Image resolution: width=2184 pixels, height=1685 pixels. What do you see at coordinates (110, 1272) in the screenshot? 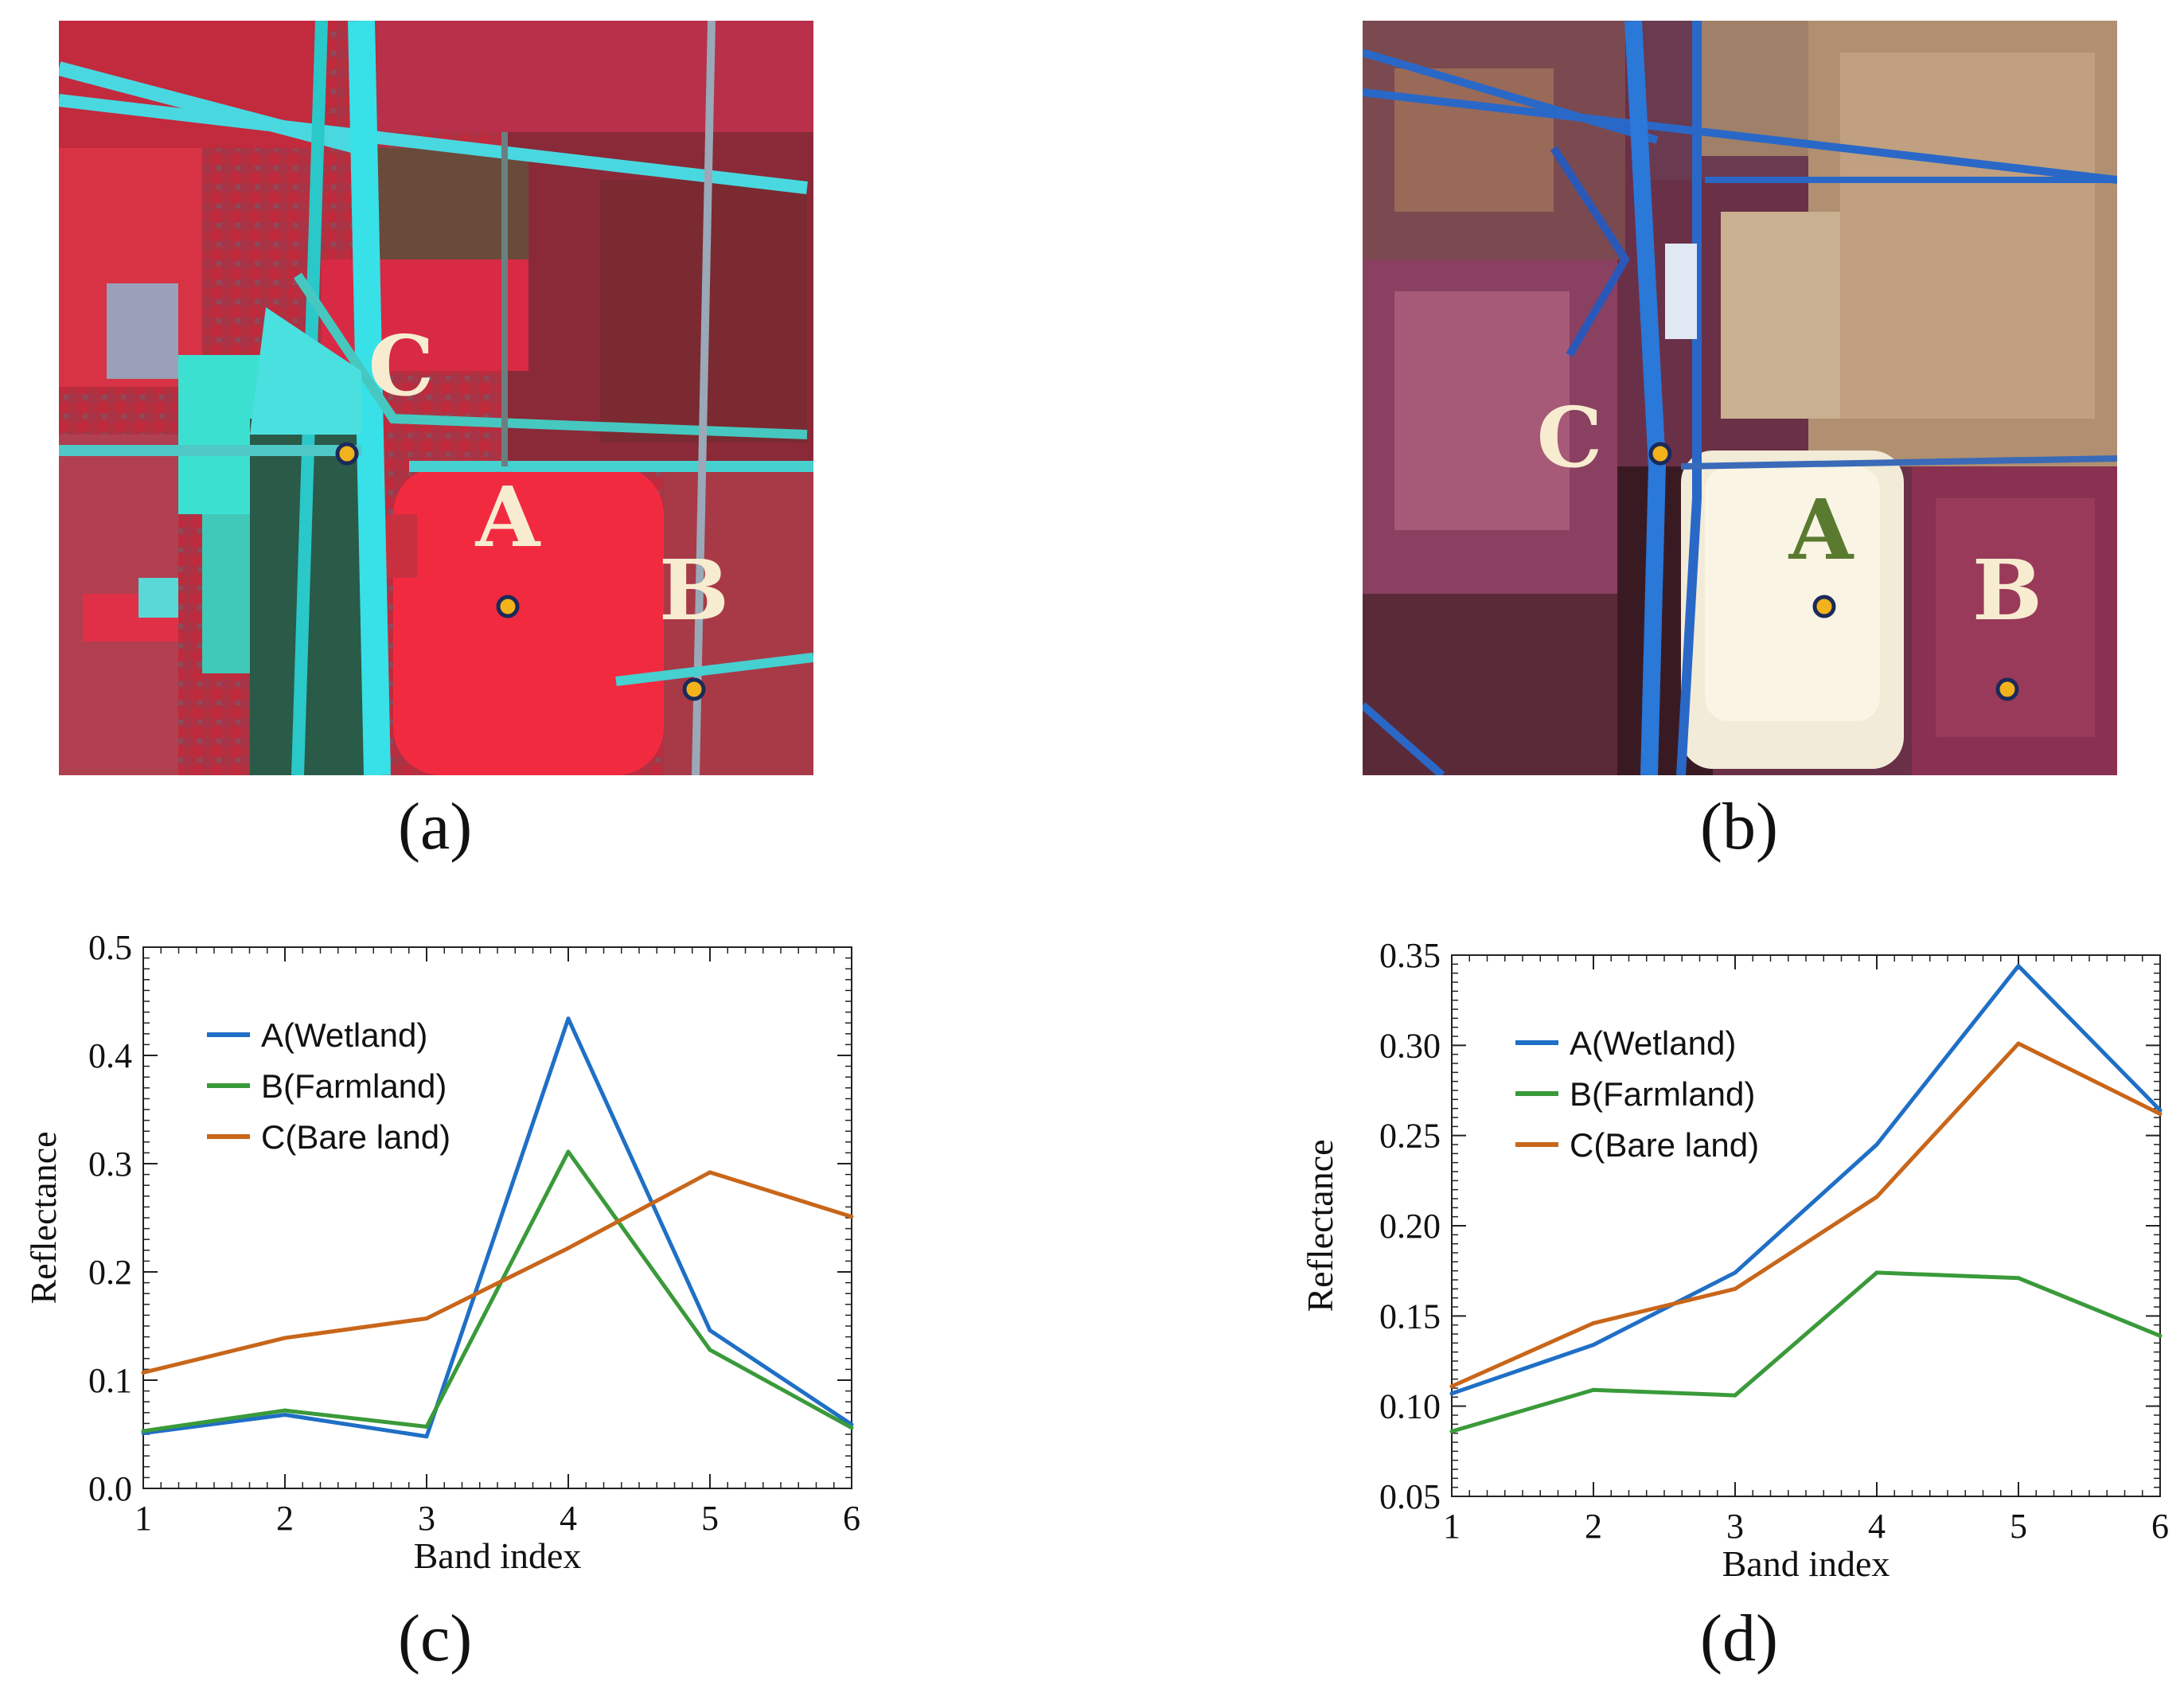
I see `y-tick-label: 0.2` at bounding box center [110, 1272].